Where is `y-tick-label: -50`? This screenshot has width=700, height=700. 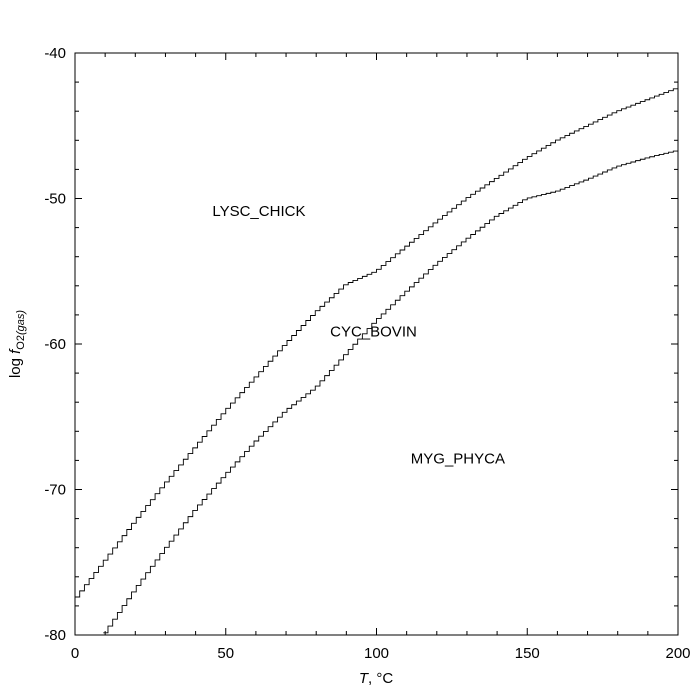 y-tick-label: -50 is located at coordinates (55, 199).